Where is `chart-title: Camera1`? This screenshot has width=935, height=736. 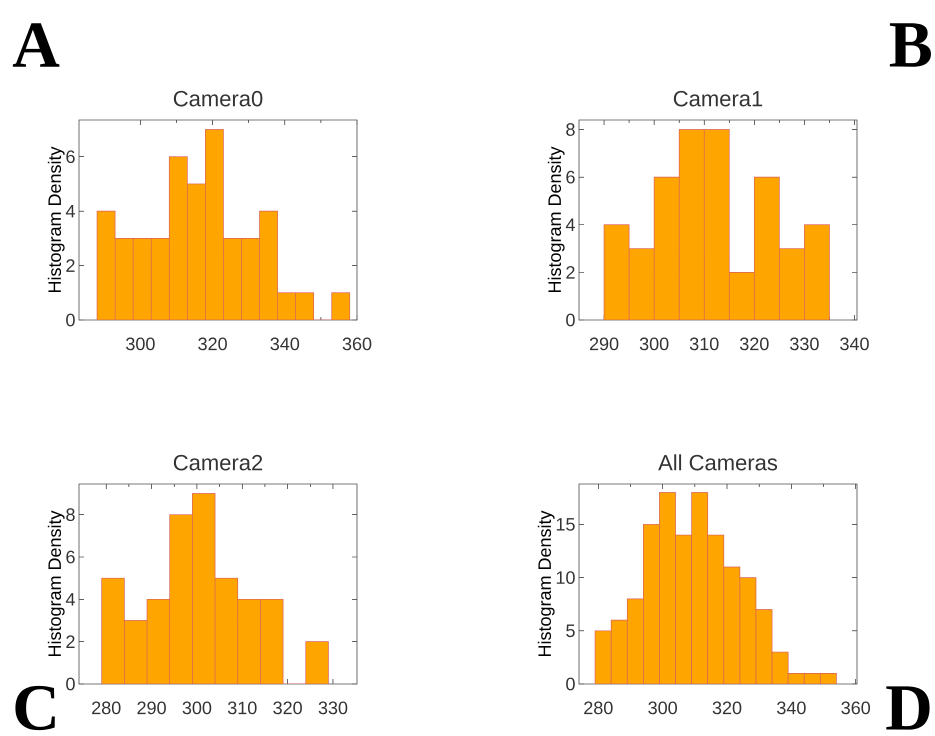 chart-title: Camera1 is located at coordinates (718, 98).